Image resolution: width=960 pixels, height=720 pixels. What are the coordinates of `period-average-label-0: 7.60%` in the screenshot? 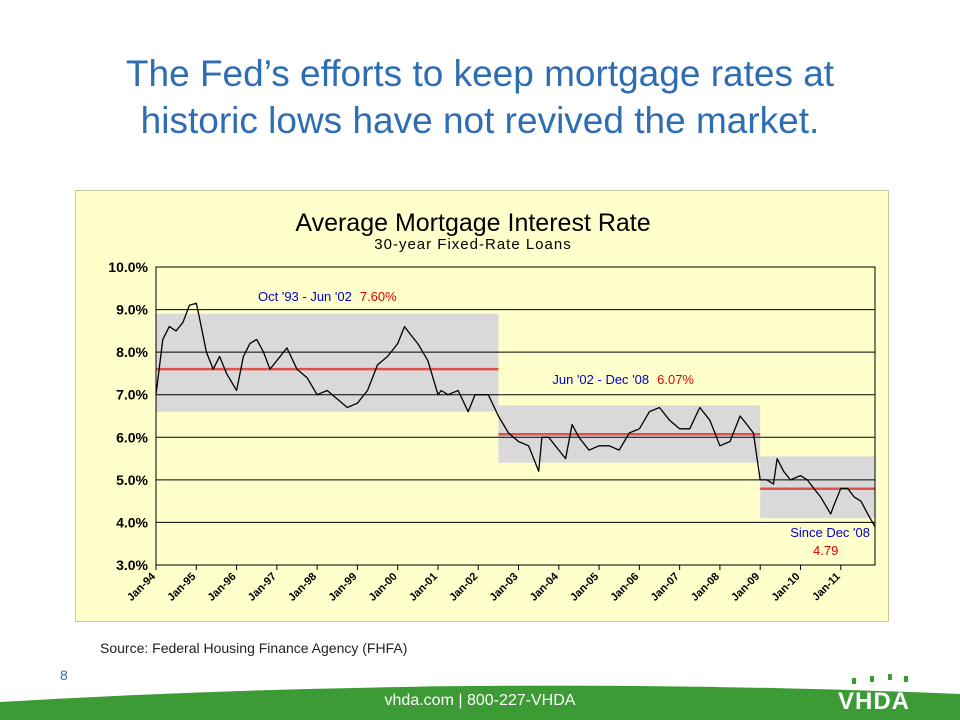 It's located at (378, 296).